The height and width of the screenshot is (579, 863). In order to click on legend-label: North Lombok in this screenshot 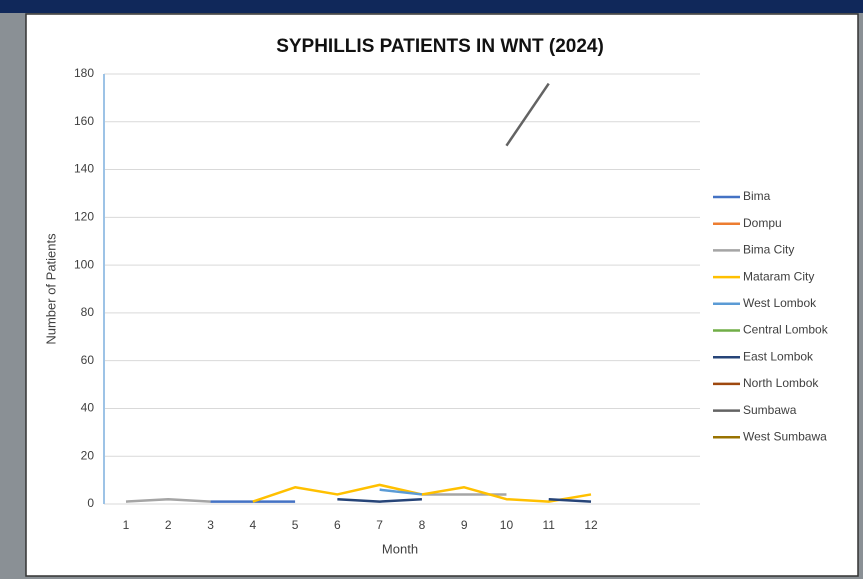, I will do `click(781, 383)`.